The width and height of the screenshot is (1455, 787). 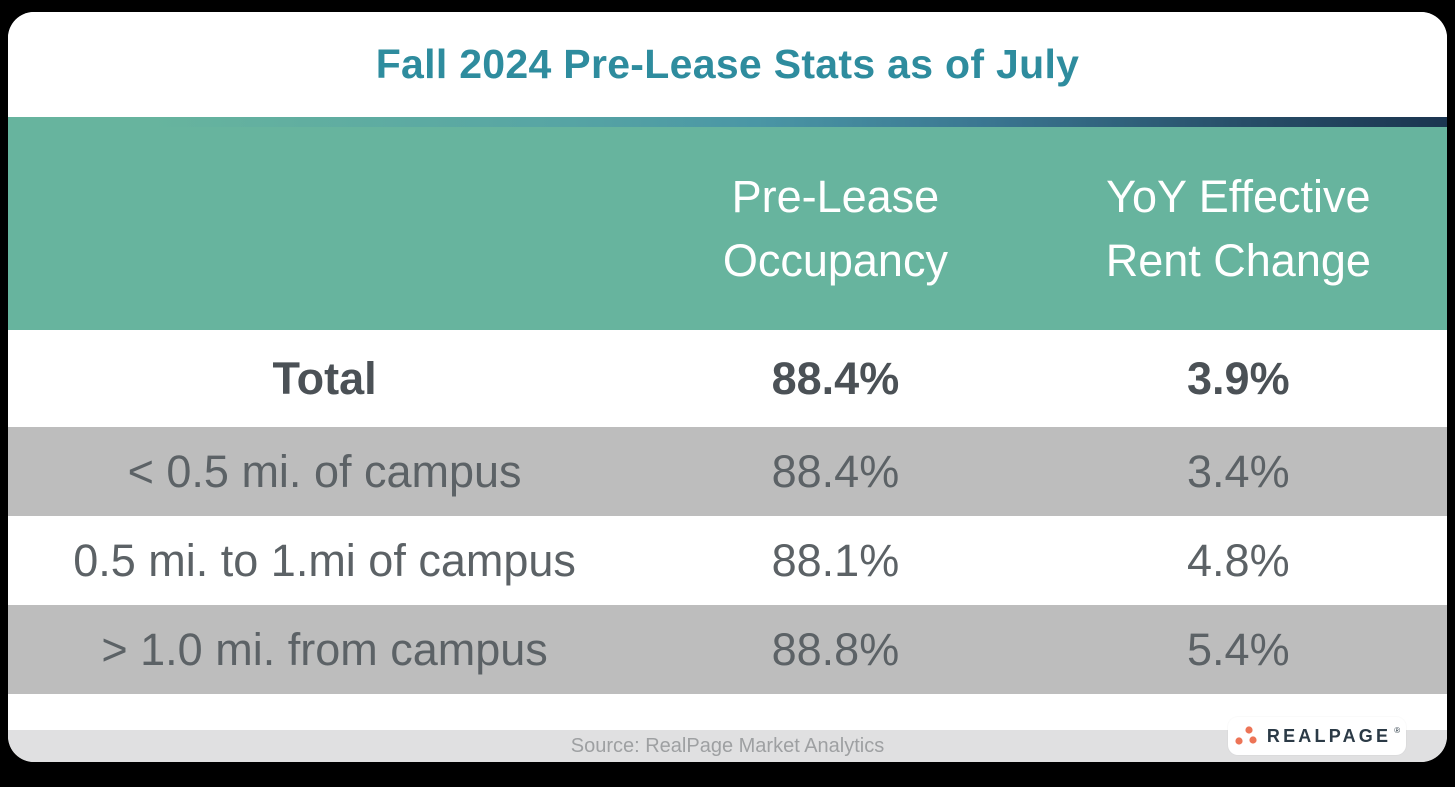 I want to click on realpage-dots-icon, so click(x=1246, y=735).